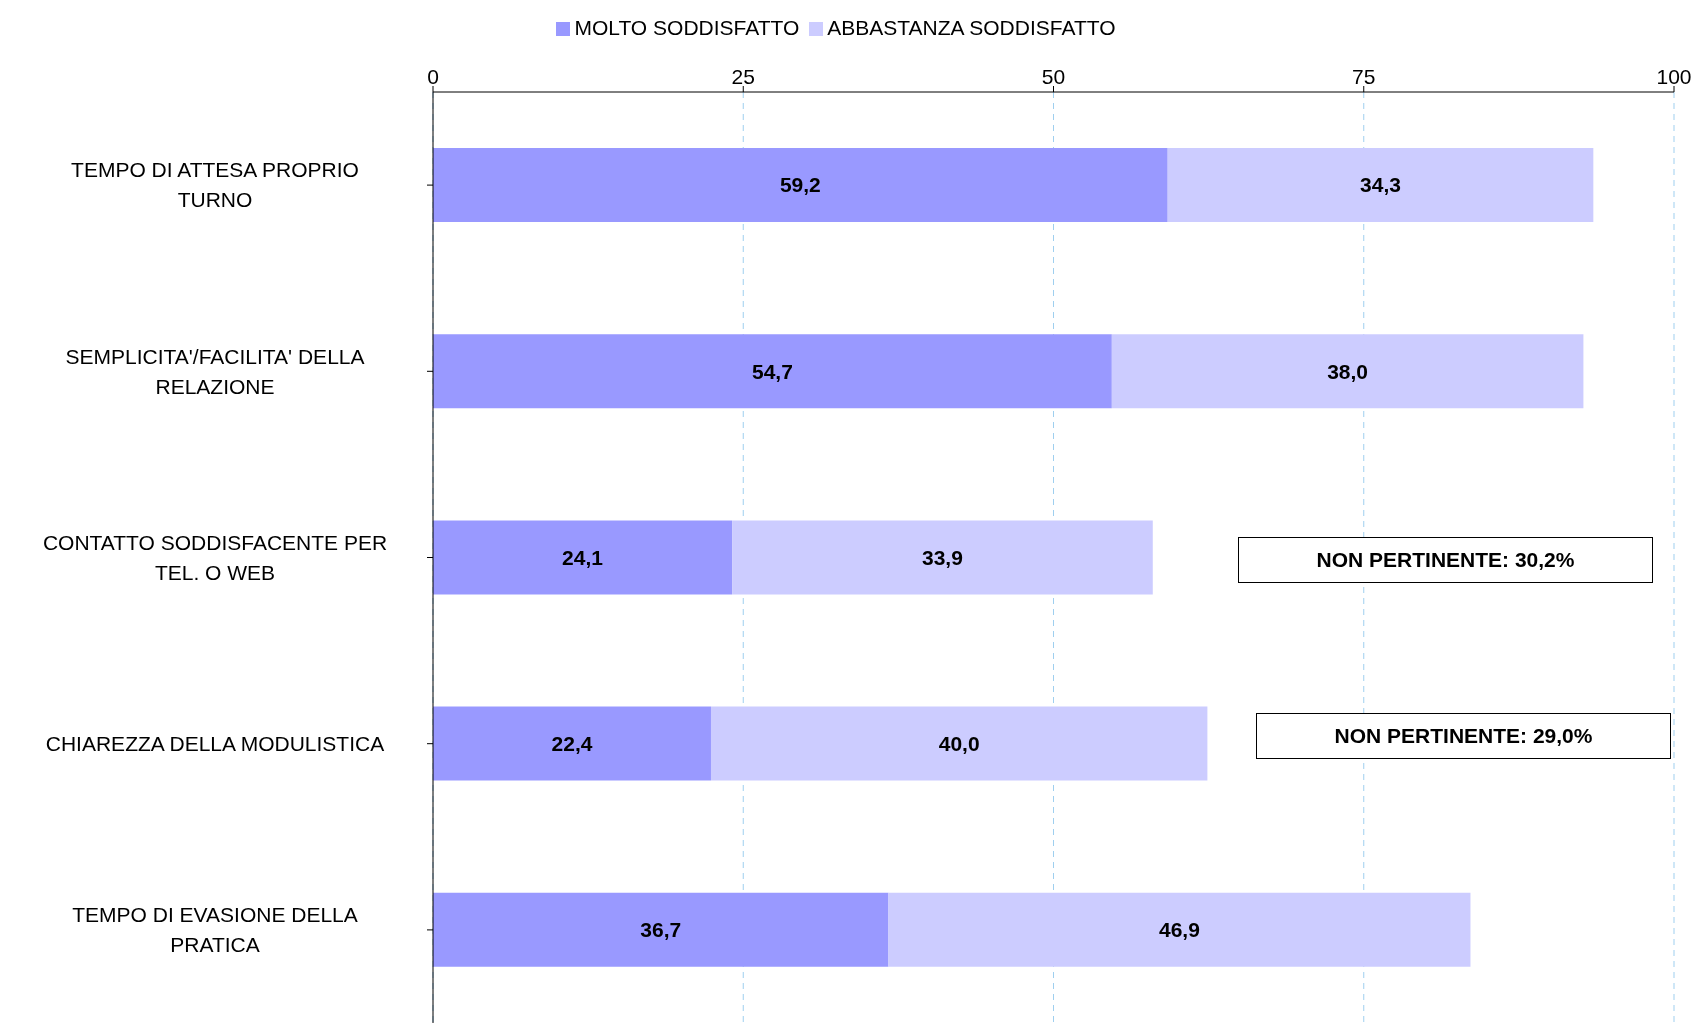  I want to click on data-label: 33,9, so click(942, 557).